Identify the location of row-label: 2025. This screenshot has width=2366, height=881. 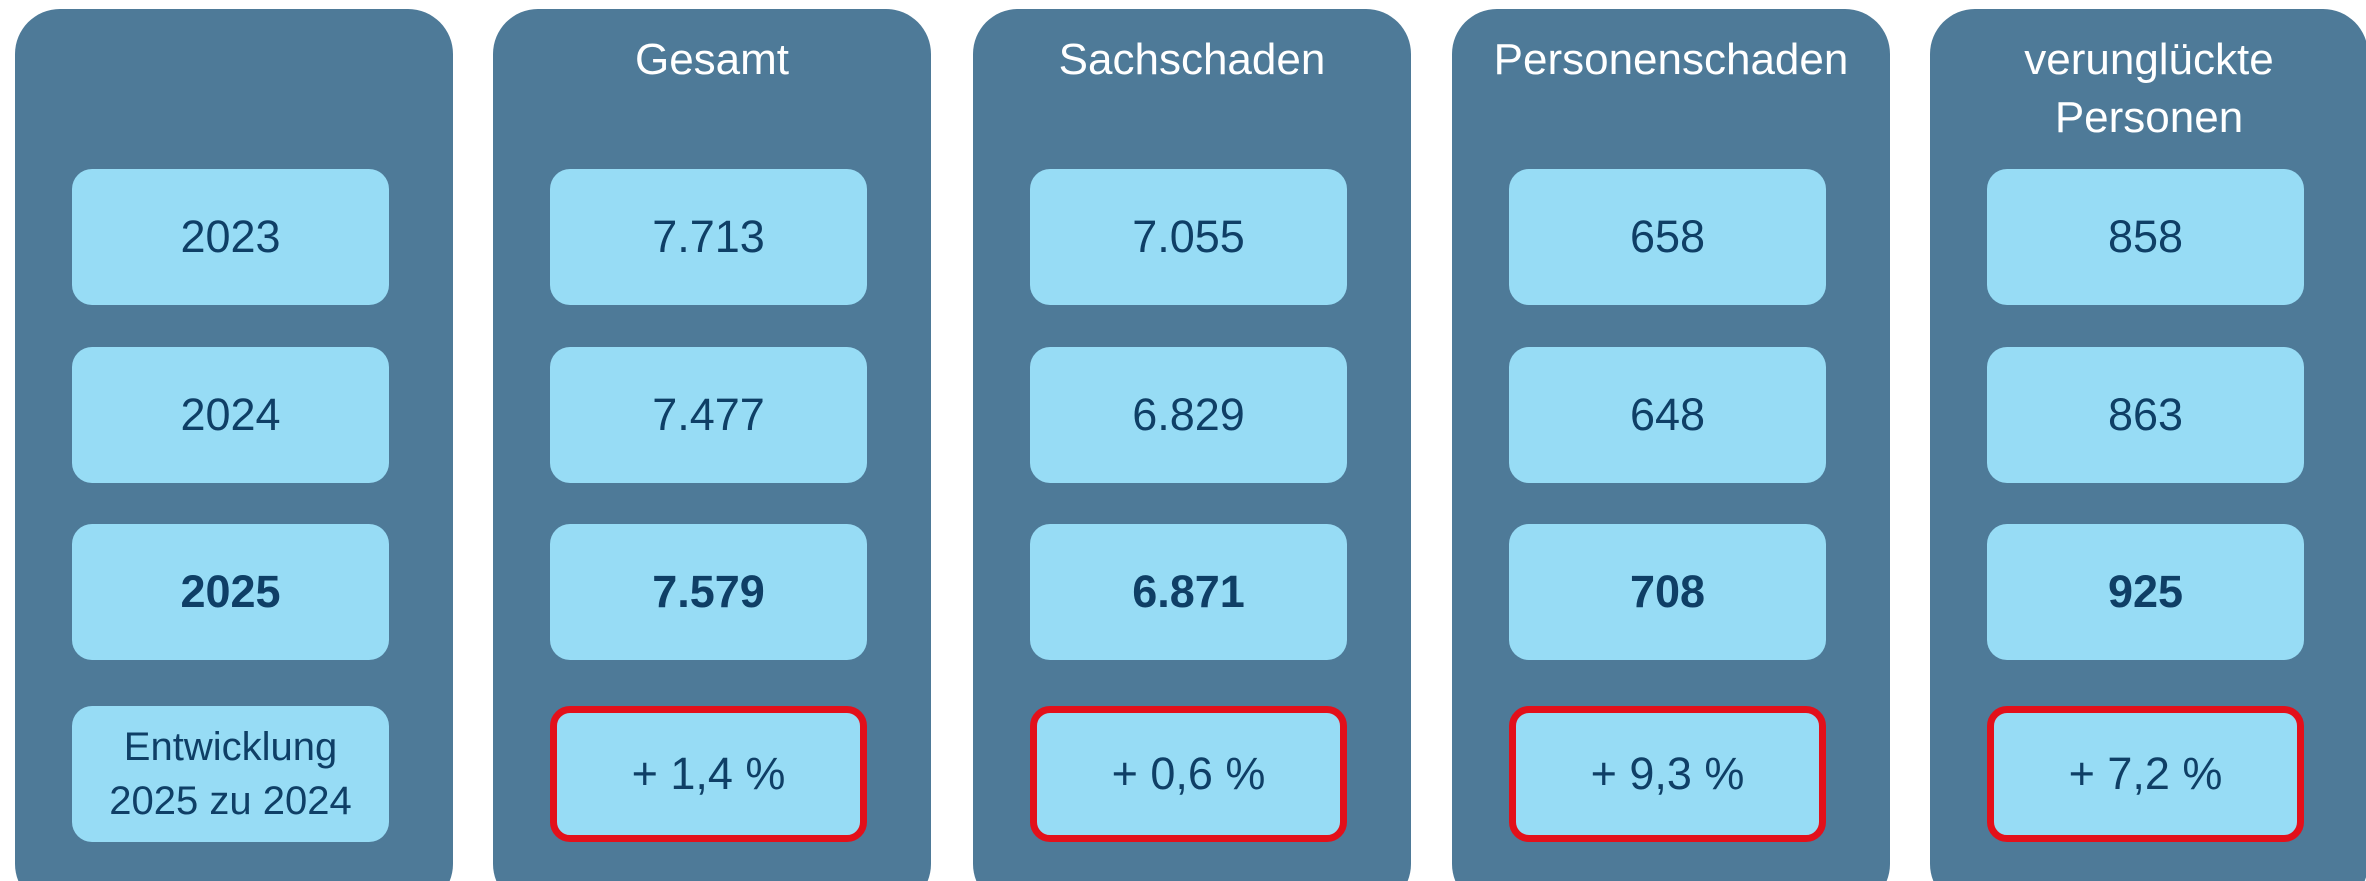
(230, 592).